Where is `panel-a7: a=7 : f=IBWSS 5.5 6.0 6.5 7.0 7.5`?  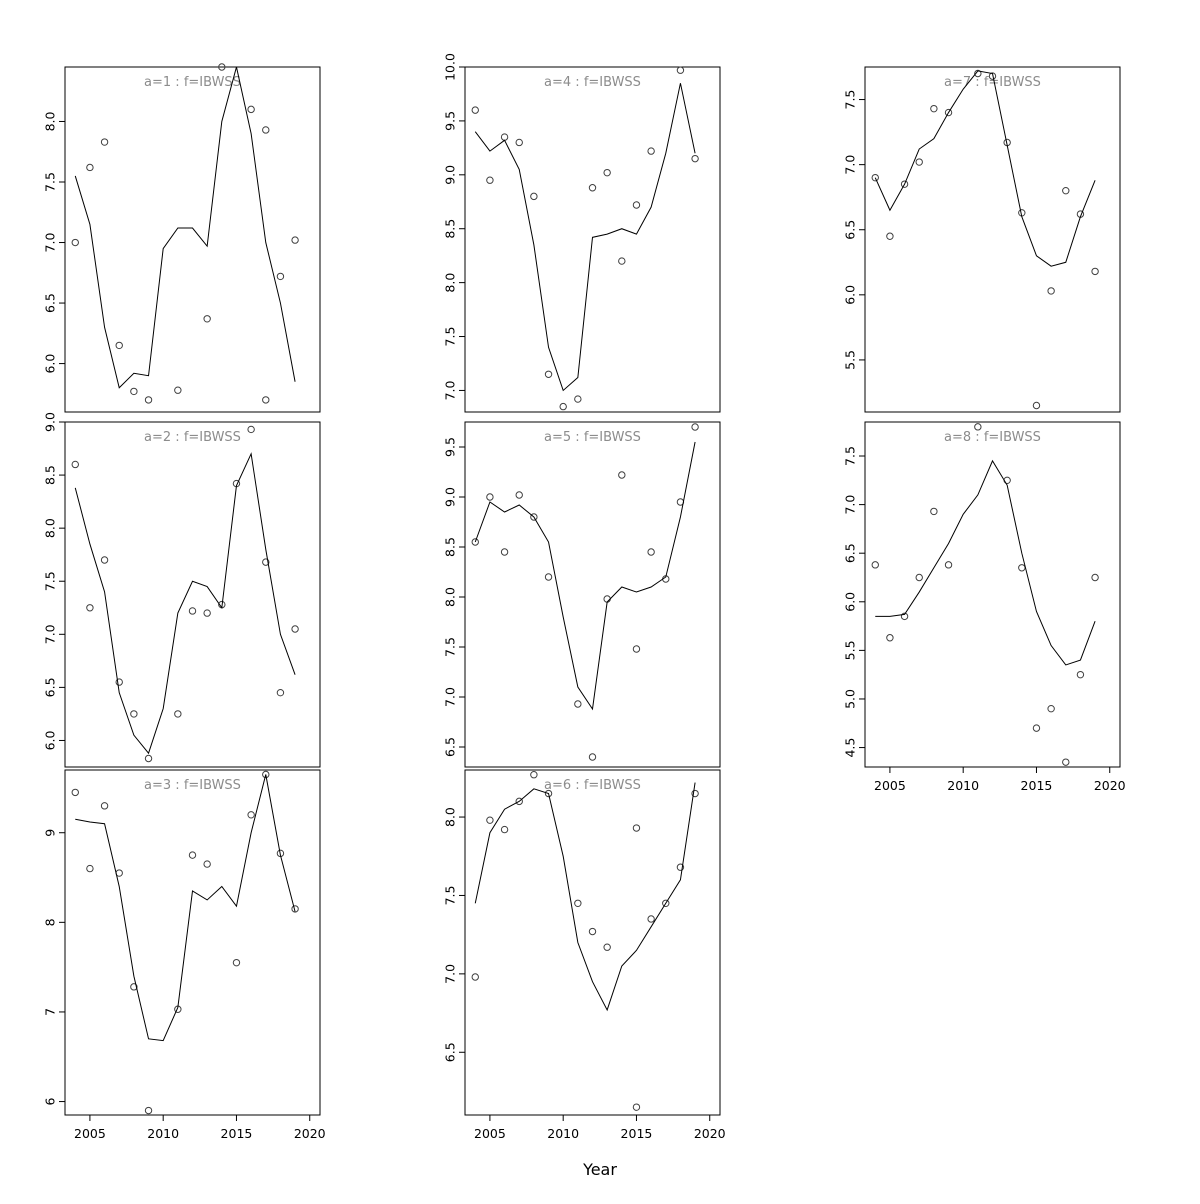 panel-a7: a=7 : f=IBWSS 5.5 6.0 6.5 7.0 7.5 is located at coordinates (982, 239).